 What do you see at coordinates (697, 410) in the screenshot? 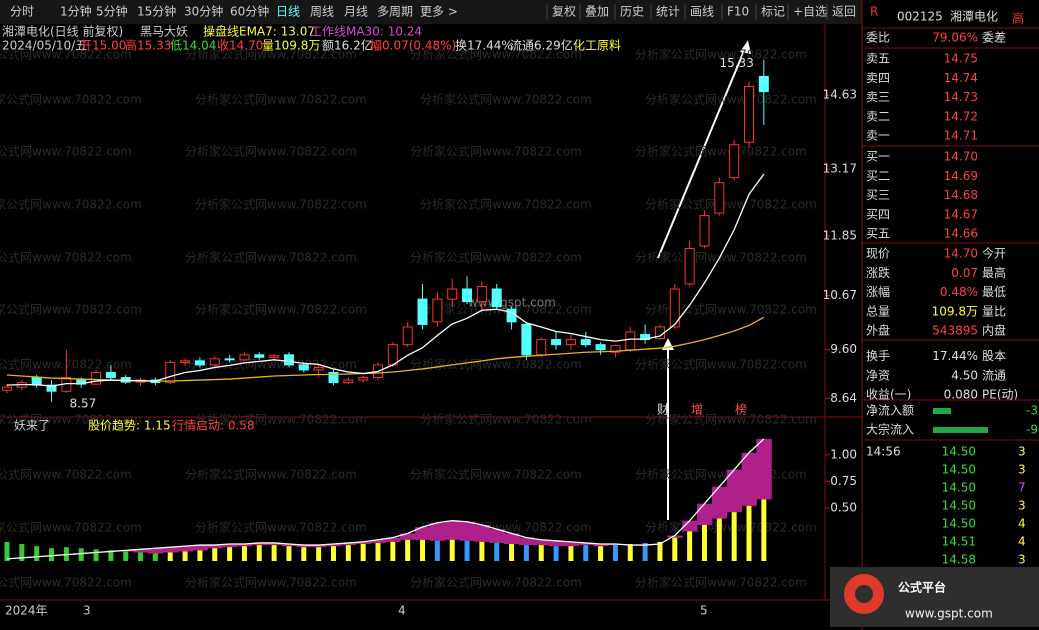
I see `badge: 增` at bounding box center [697, 410].